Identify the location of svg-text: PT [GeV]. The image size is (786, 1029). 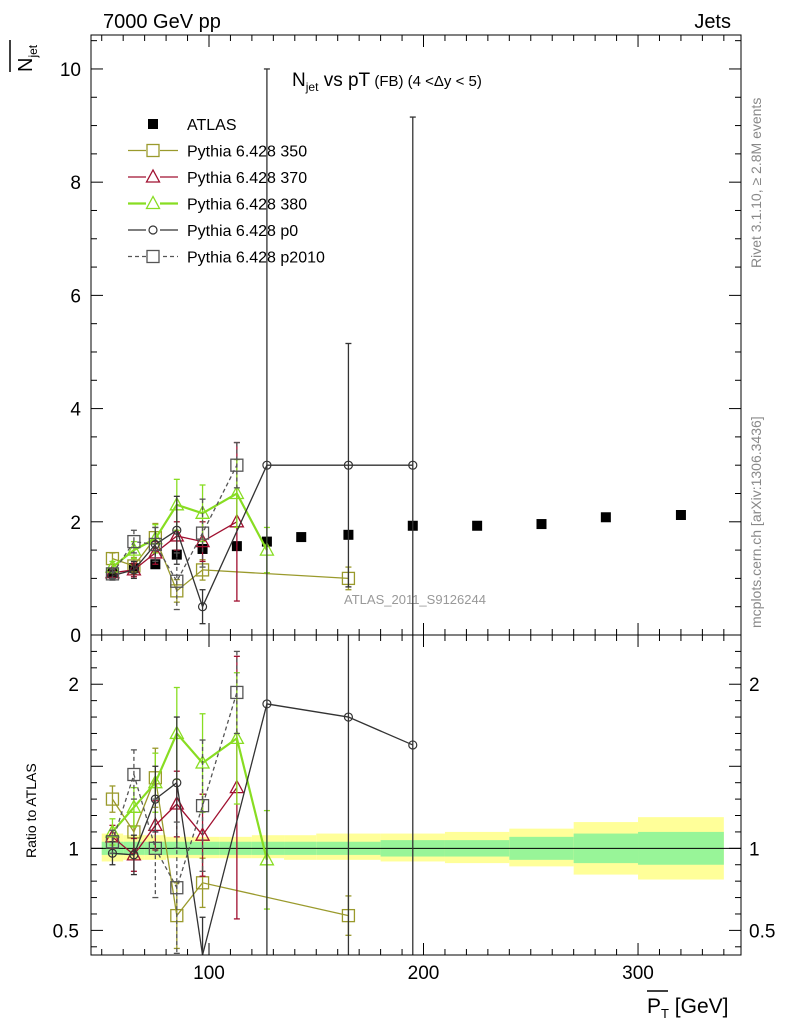
(688, 1008).